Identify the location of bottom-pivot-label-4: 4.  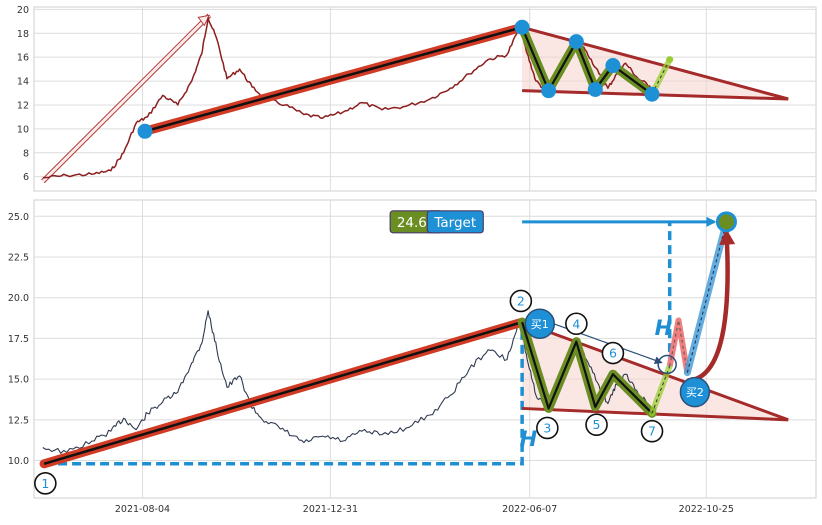
(576, 323).